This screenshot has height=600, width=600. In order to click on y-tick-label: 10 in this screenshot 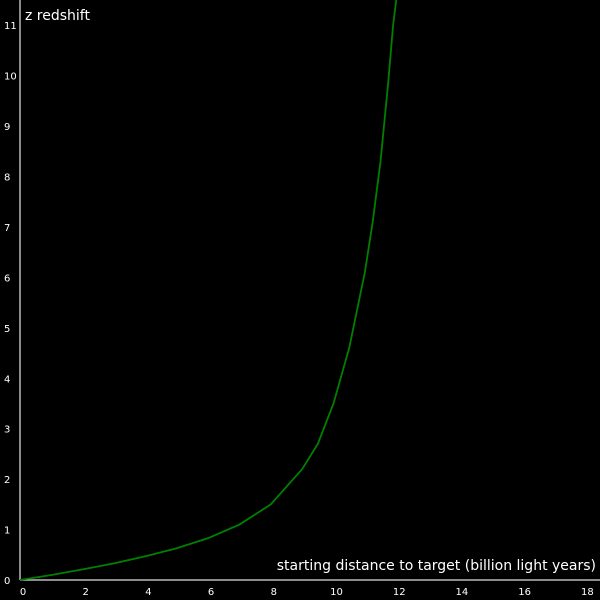, I will do `click(10, 77)`.